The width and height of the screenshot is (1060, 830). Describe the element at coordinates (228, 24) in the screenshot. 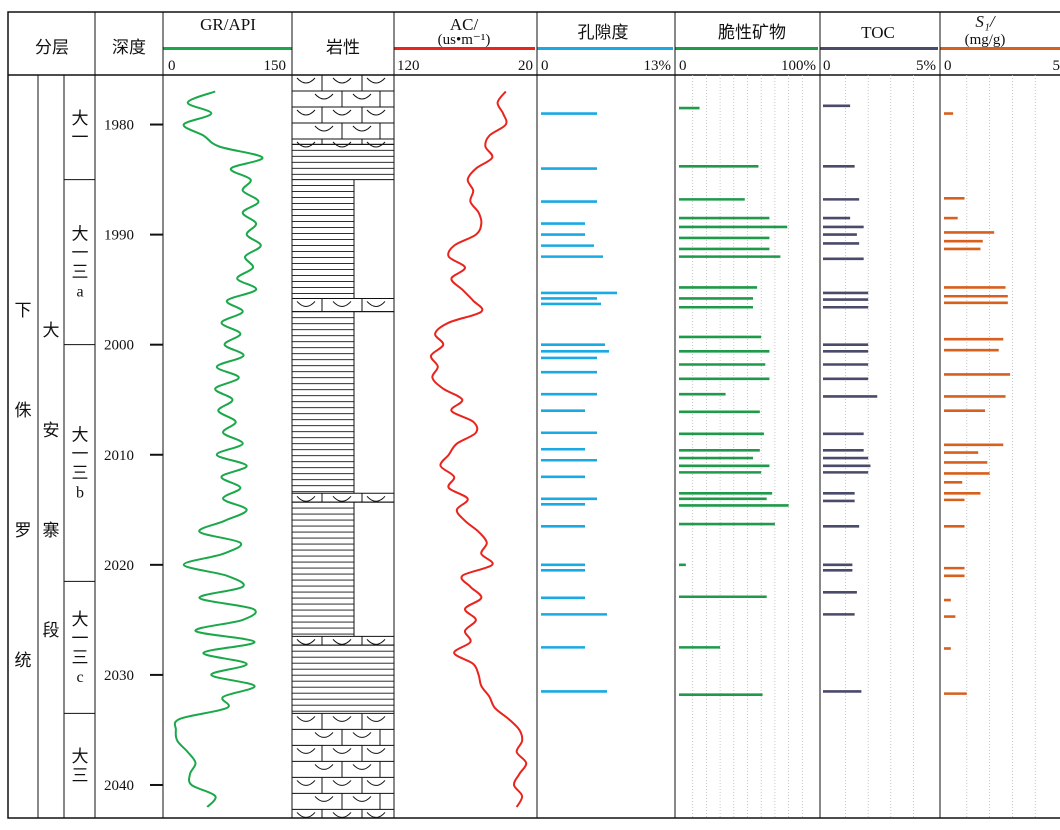

I see `gr-track-title: GR/API` at that location.